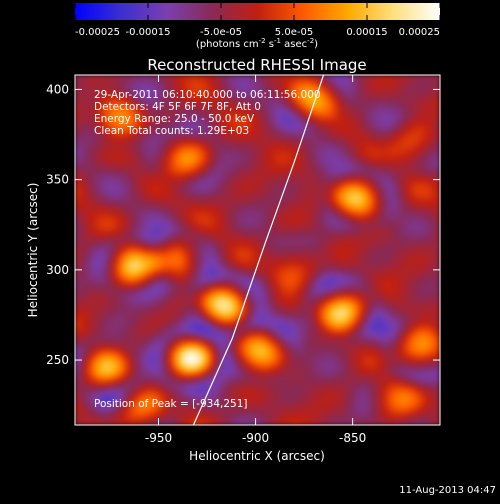  Describe the element at coordinates (171, 404) in the screenshot. I see `peak-position-label: Position of Peak = [-934,251]` at that location.